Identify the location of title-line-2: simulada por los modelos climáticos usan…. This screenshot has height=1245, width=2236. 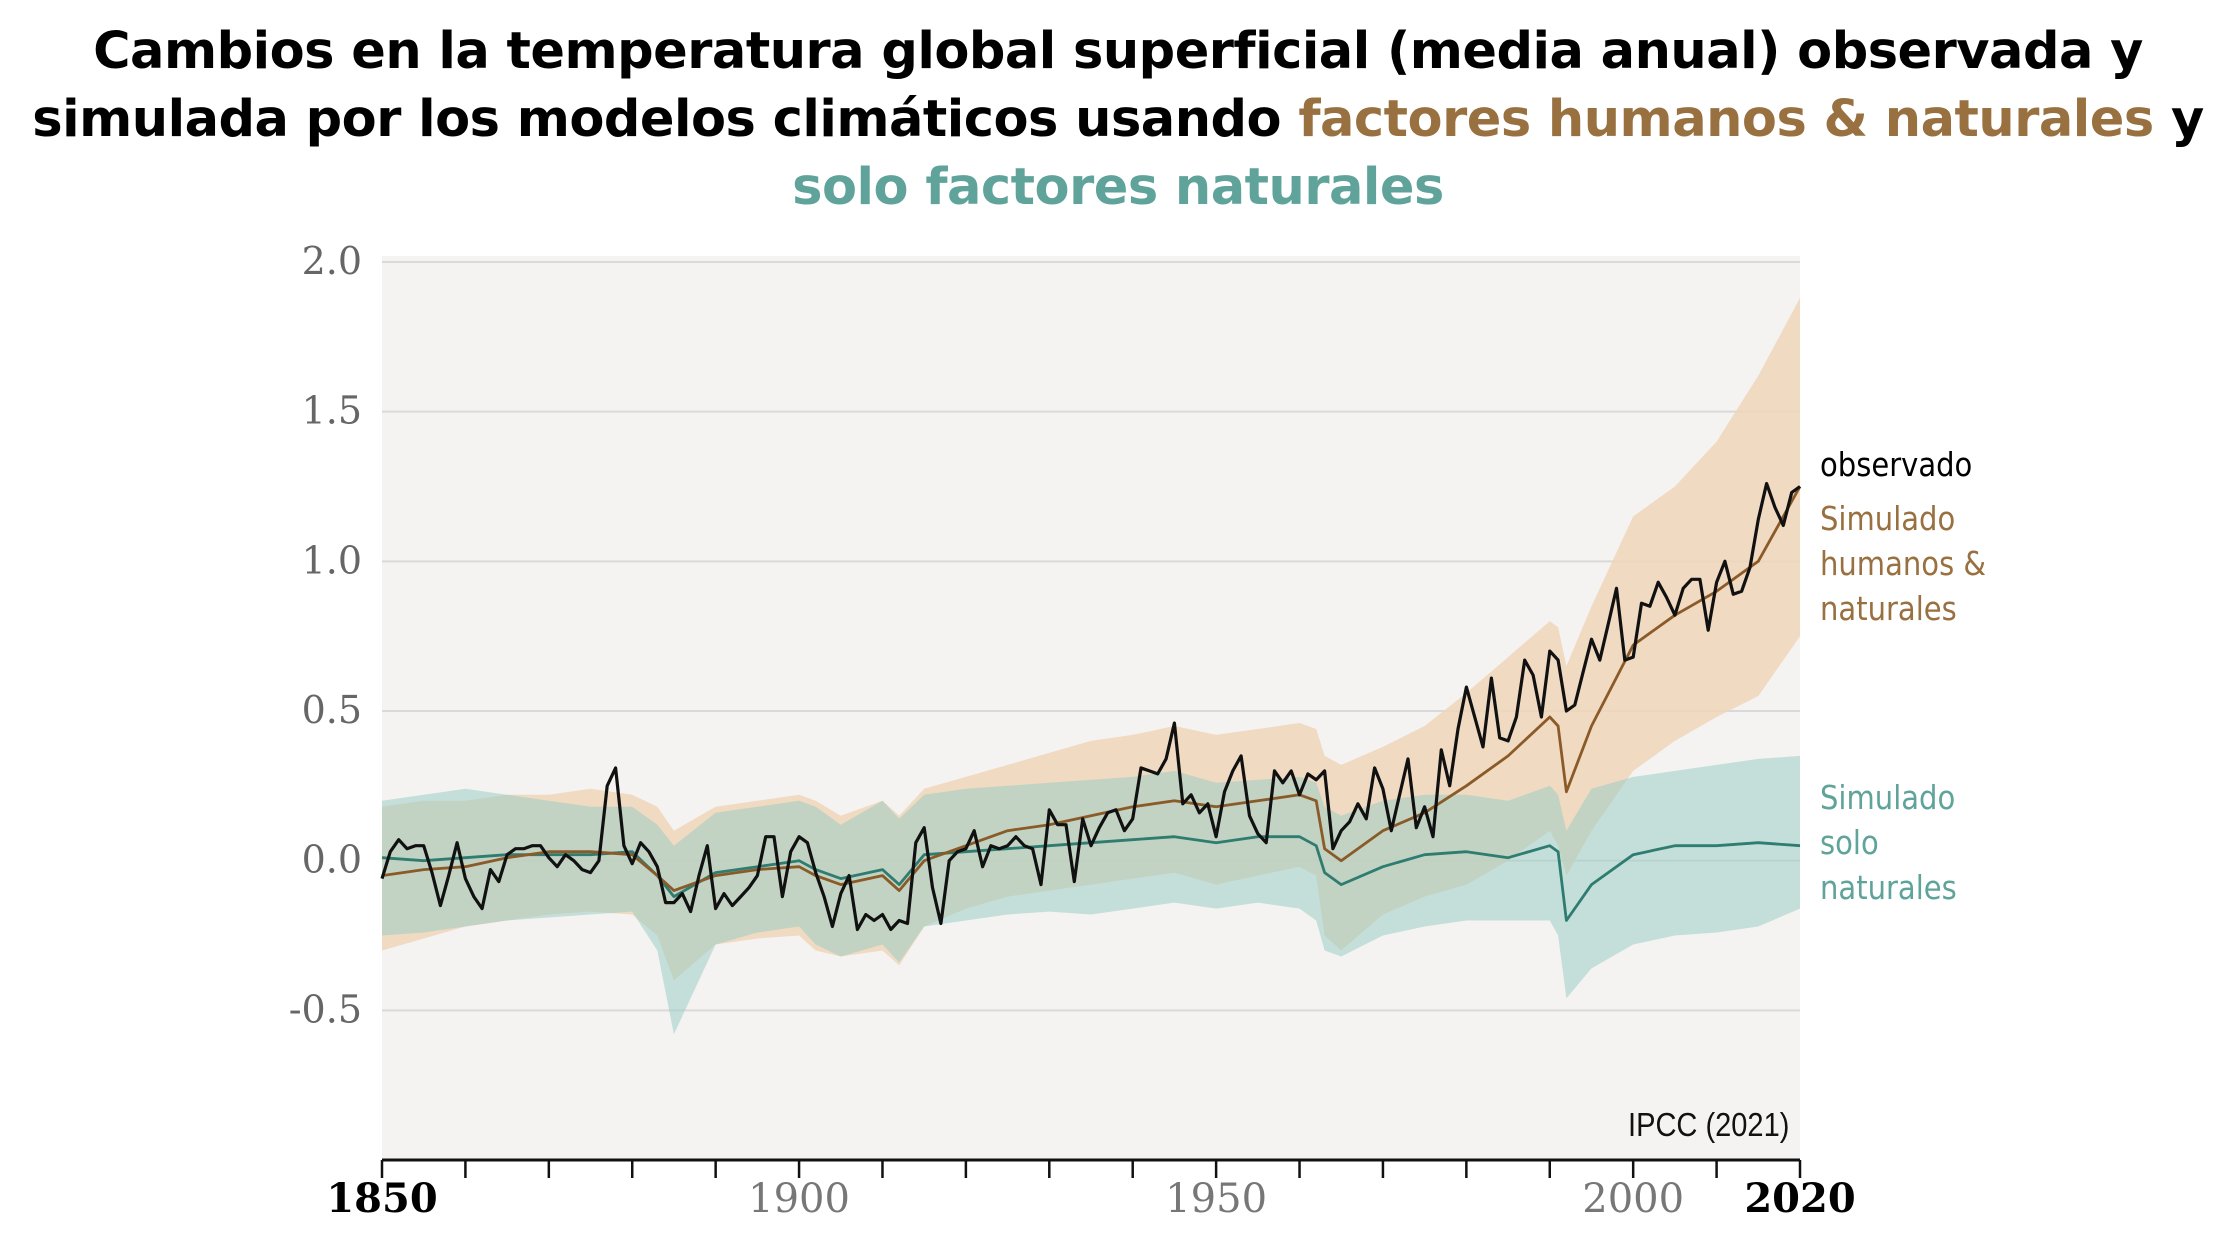
(1118, 120).